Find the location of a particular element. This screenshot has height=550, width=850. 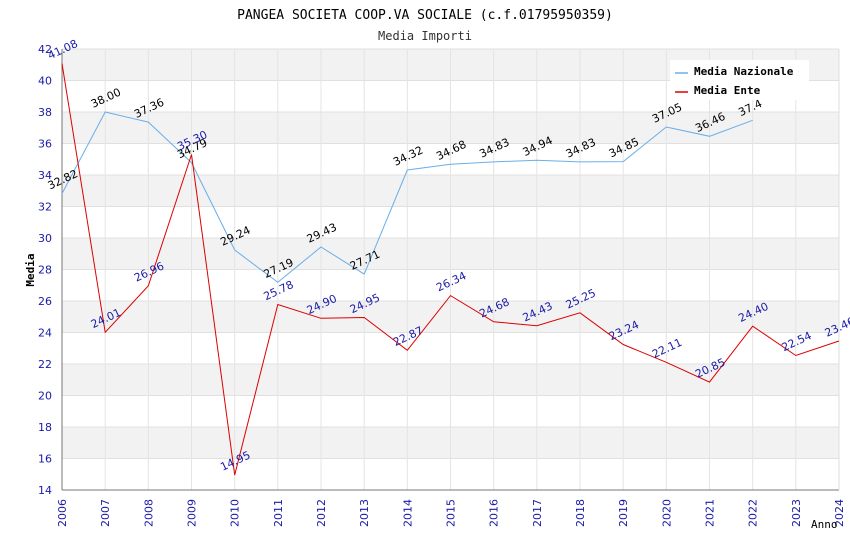

x-tick-label: 2018 is located at coordinates (580, 513).